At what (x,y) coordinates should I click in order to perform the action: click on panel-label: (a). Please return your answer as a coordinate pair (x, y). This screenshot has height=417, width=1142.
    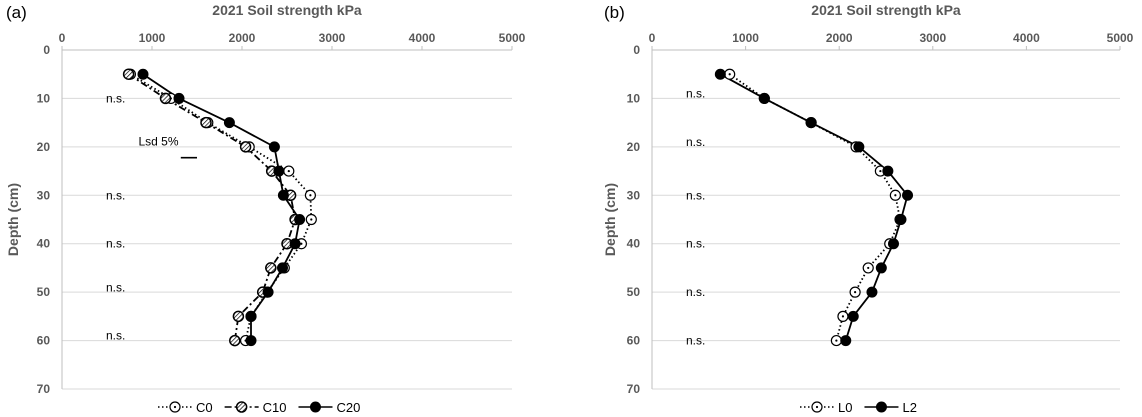
    Looking at the image, I should click on (16, 12).